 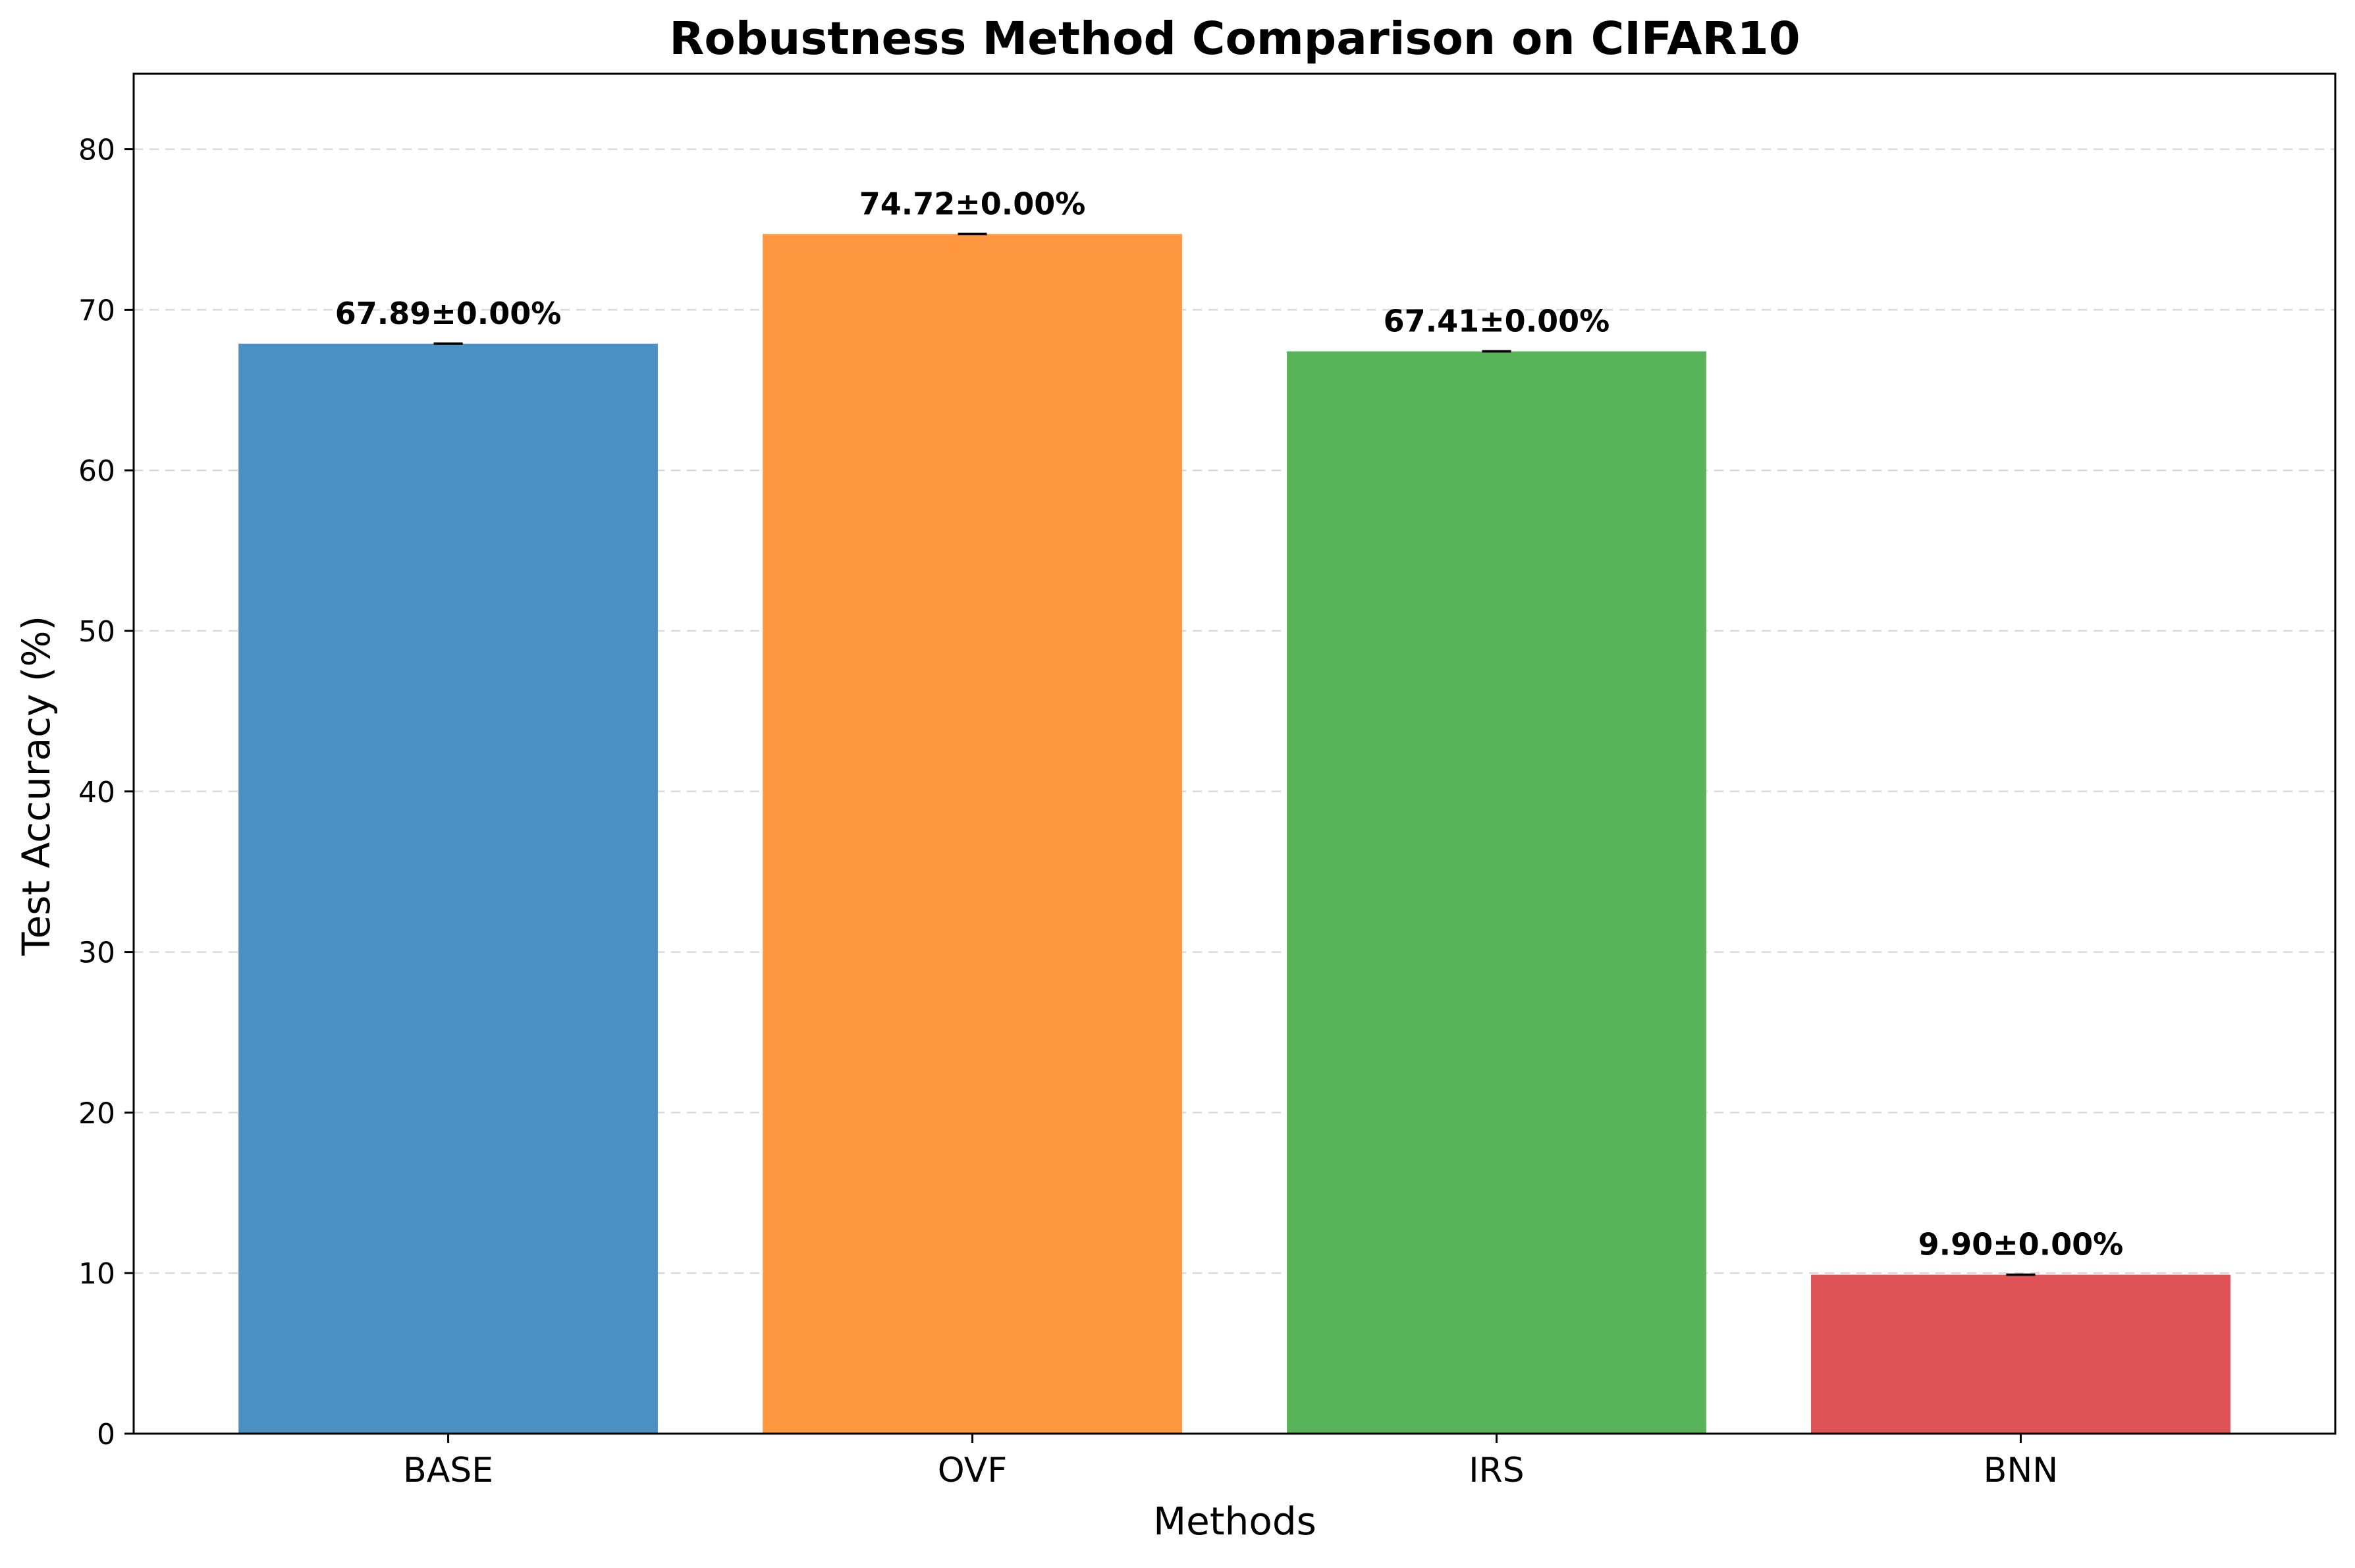 I want to click on y-tick-label: 10, so click(x=96, y=1274).